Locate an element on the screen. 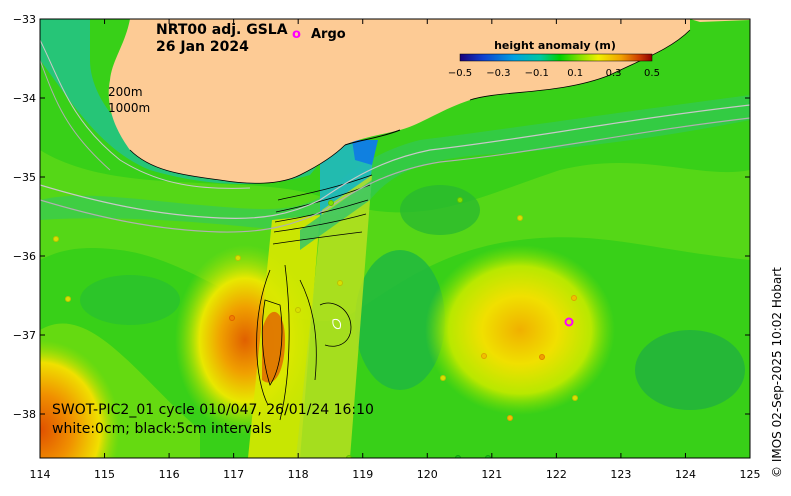  x-tick-label: 118 is located at coordinates (298, 474).